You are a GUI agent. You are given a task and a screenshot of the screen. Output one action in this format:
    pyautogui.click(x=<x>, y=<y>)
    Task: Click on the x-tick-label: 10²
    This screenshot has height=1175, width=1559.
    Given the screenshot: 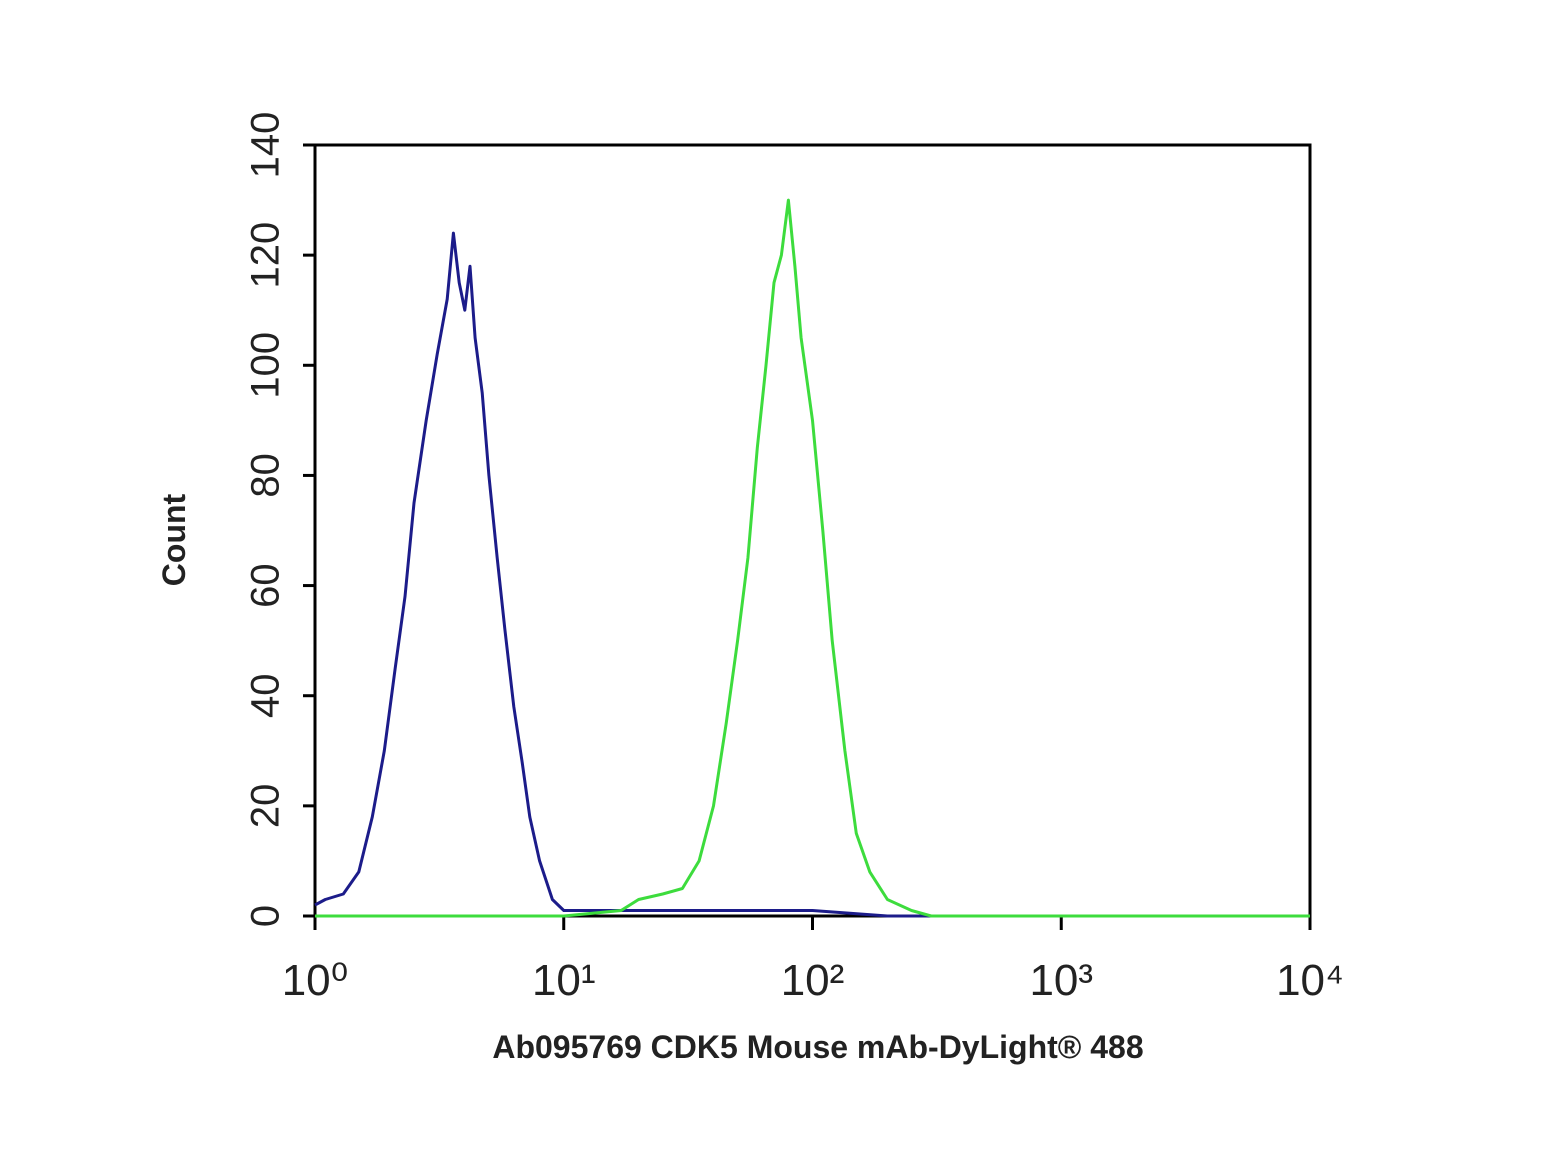 What is the action you would take?
    pyautogui.click(x=813, y=980)
    